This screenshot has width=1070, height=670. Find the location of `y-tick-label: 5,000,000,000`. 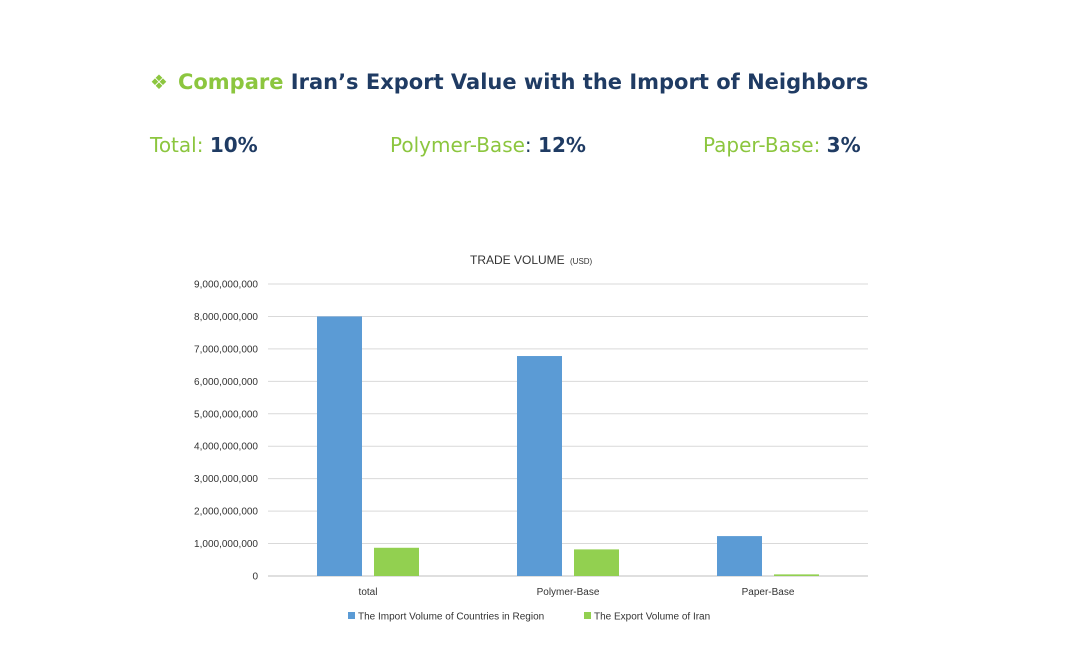

y-tick-label: 5,000,000,000 is located at coordinates (226, 414).